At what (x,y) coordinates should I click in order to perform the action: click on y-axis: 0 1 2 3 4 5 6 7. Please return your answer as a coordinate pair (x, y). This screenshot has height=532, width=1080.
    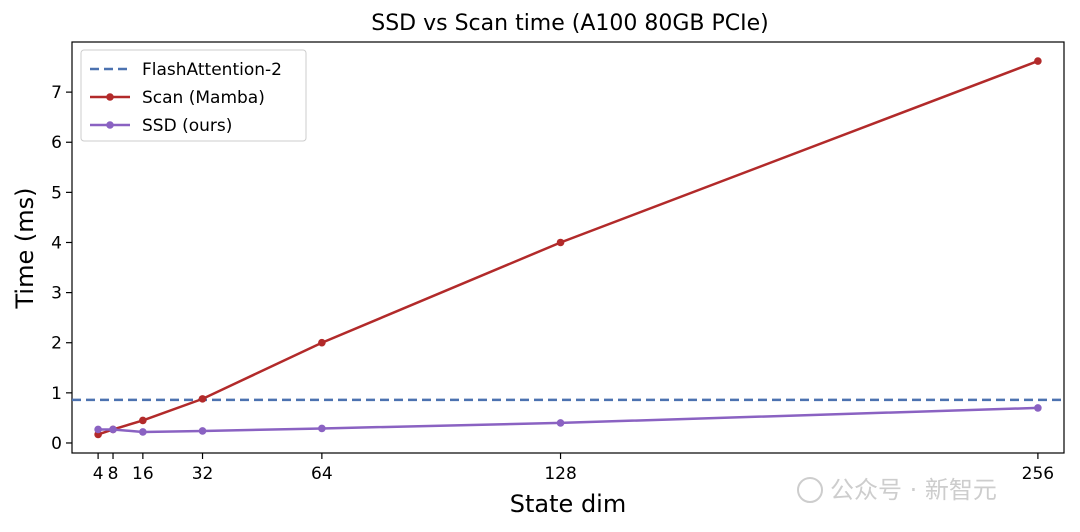
    Looking at the image, I should click on (61, 268).